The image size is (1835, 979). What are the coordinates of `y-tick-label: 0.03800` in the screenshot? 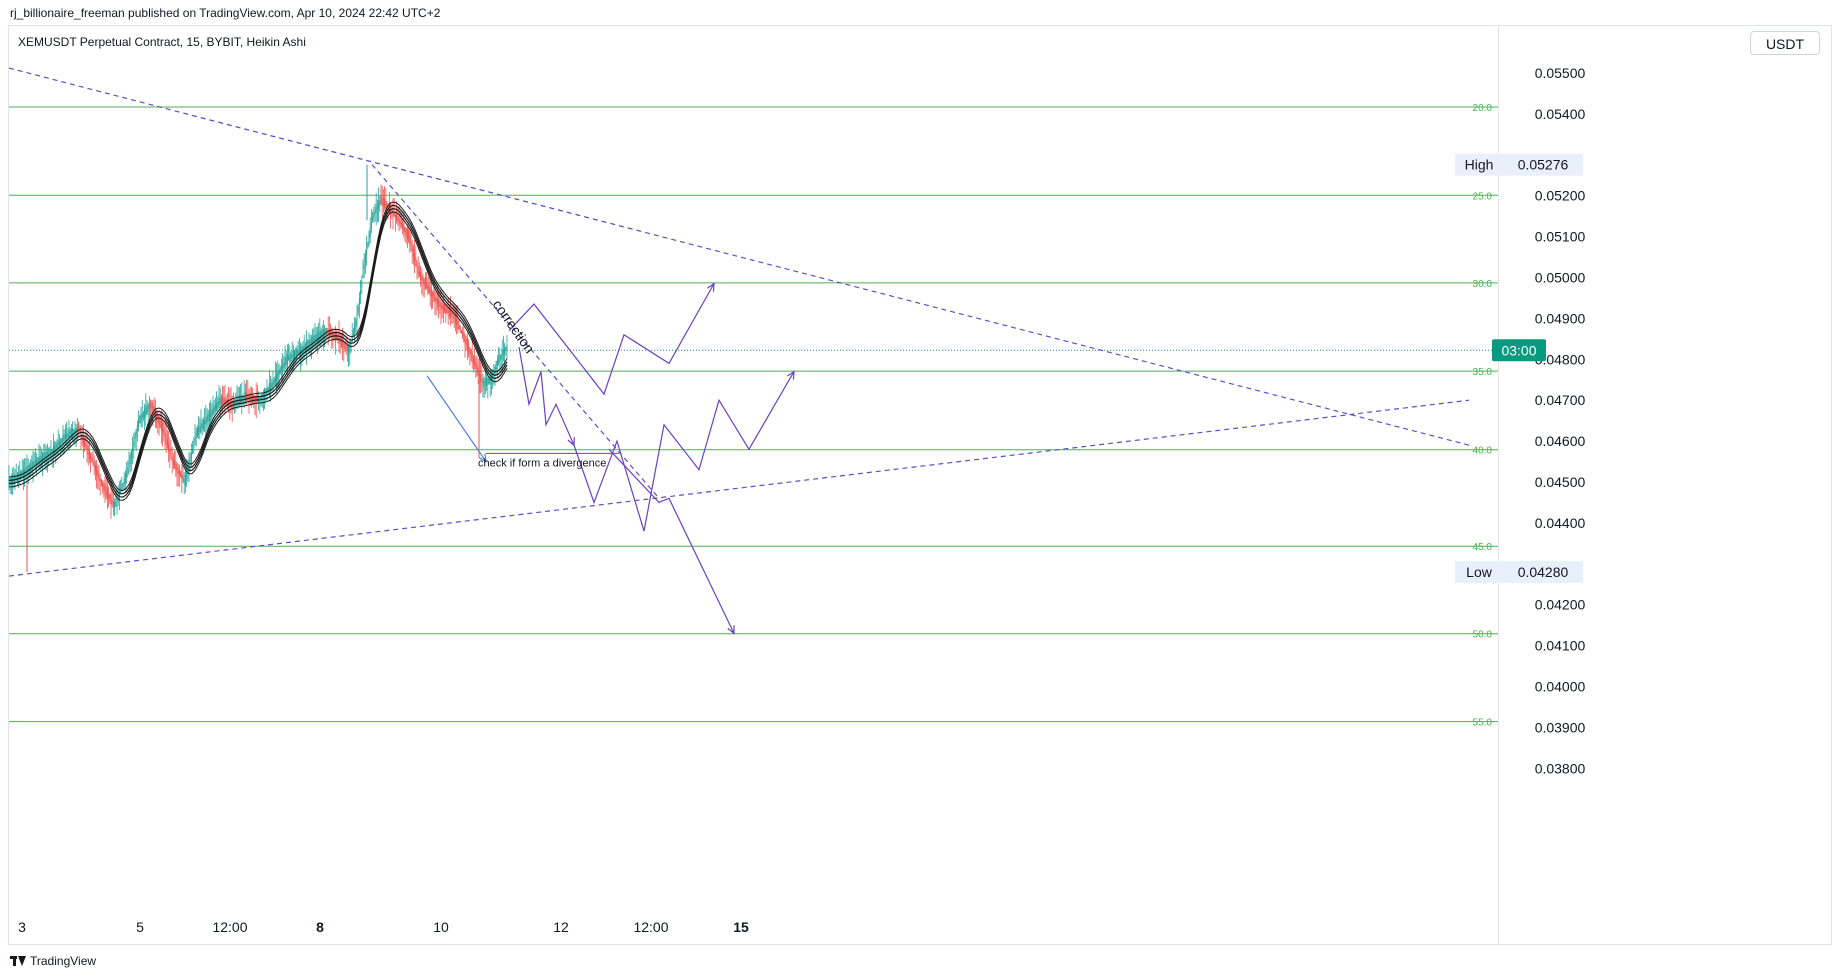 It's located at (1560, 768).